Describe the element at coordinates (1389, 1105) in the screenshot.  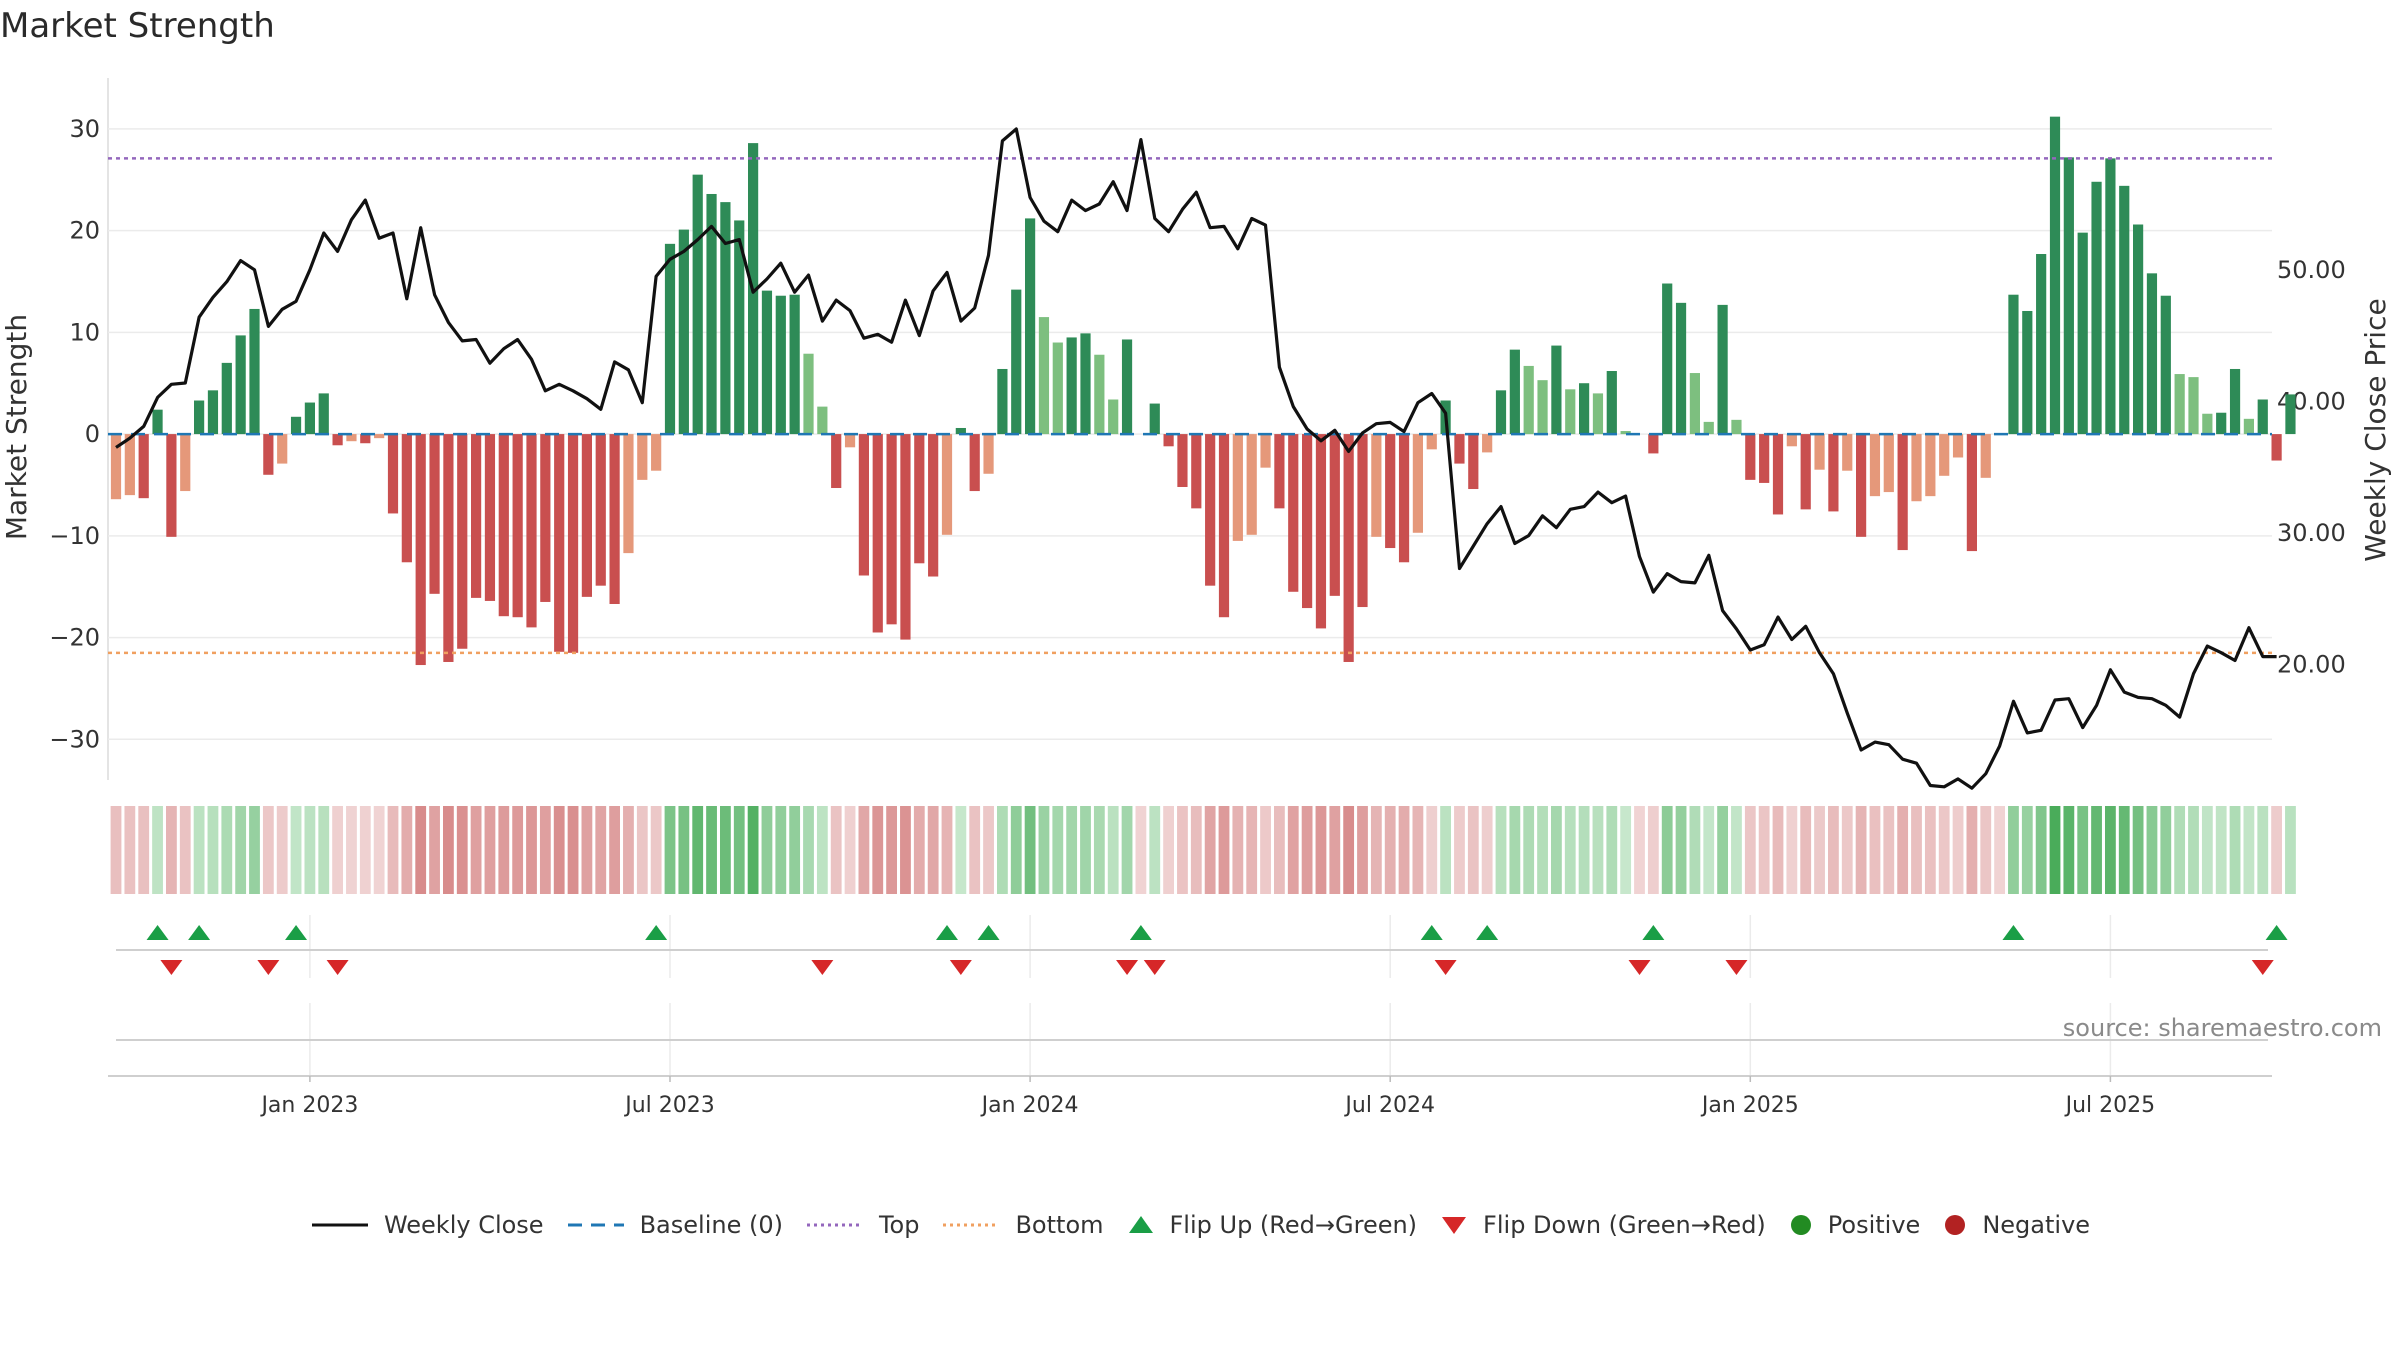
I see `x-tick-label: Jul 2024` at that location.